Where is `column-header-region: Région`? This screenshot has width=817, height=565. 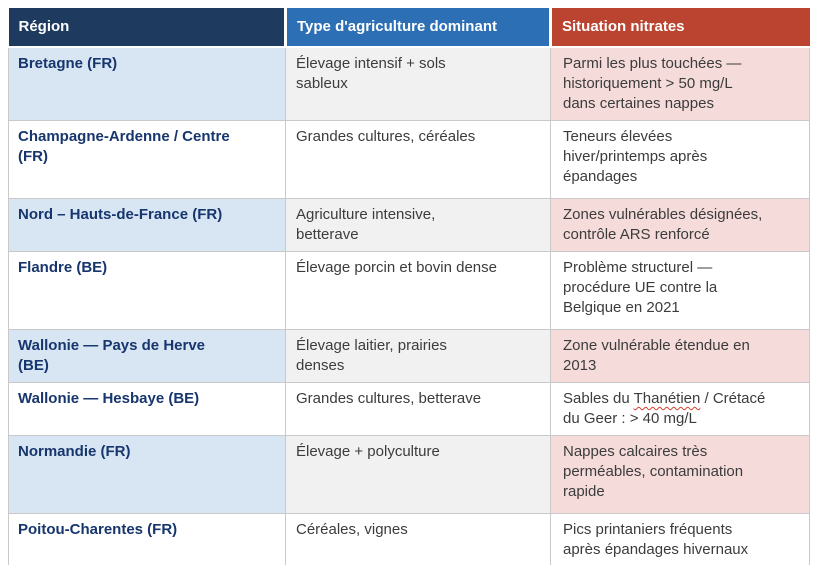
column-header-region: Région is located at coordinates (147, 28).